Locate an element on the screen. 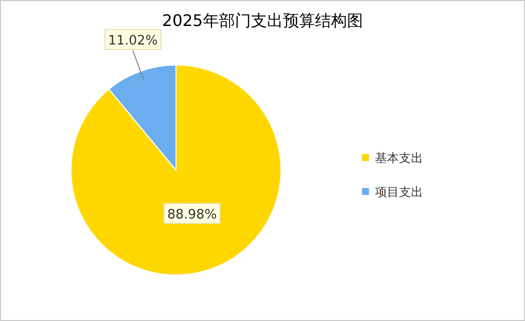  data-label: 88.98% is located at coordinates (192, 214).